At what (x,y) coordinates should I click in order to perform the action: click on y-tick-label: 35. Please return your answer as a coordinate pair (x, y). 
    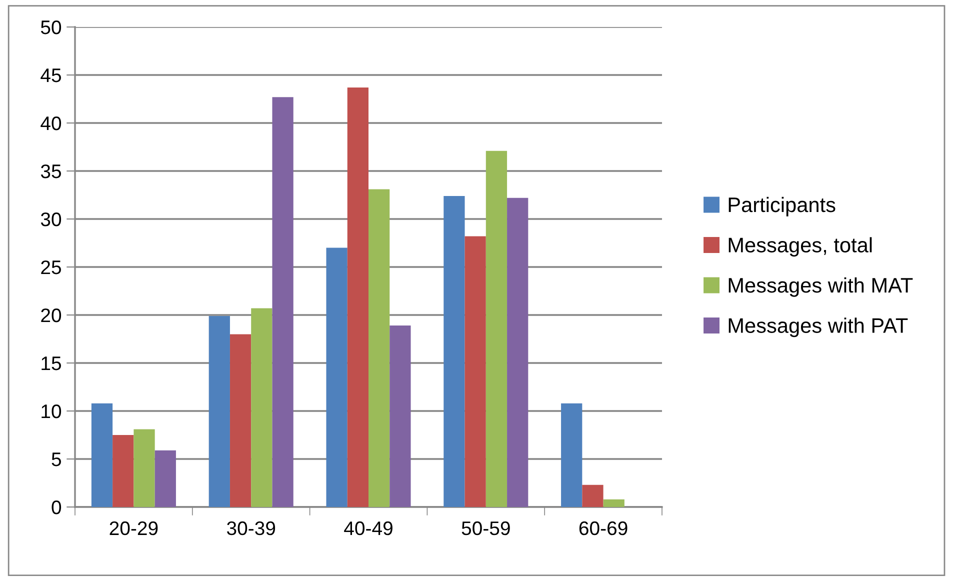
    Looking at the image, I should click on (50, 171).